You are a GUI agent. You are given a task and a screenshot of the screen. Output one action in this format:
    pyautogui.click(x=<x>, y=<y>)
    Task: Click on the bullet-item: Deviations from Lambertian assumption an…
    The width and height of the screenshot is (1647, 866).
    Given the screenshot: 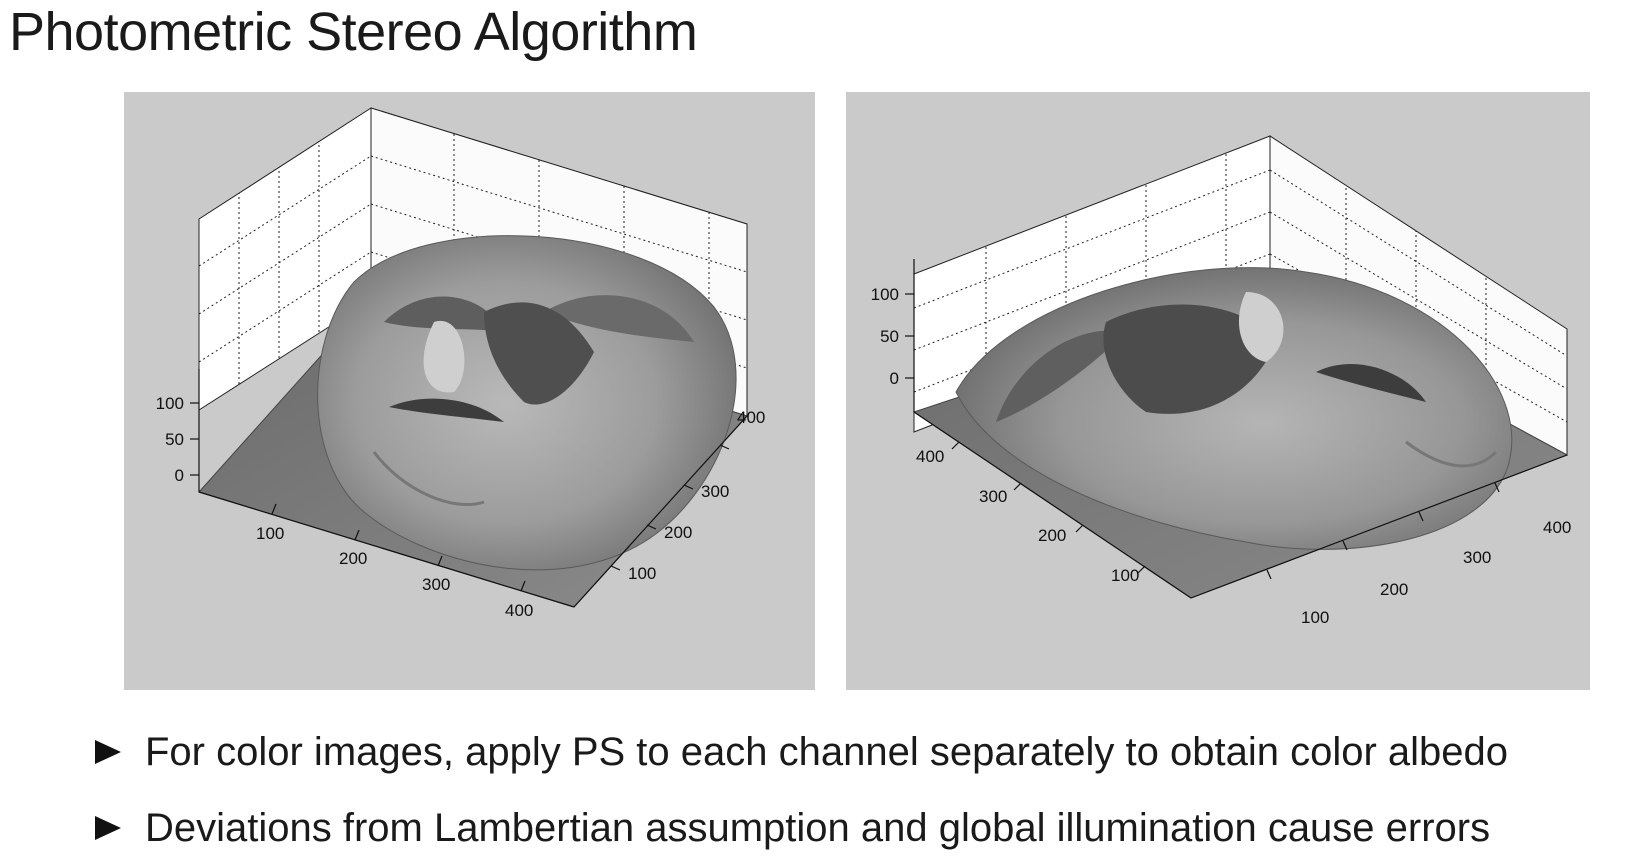 What is the action you would take?
    pyautogui.click(x=801, y=828)
    